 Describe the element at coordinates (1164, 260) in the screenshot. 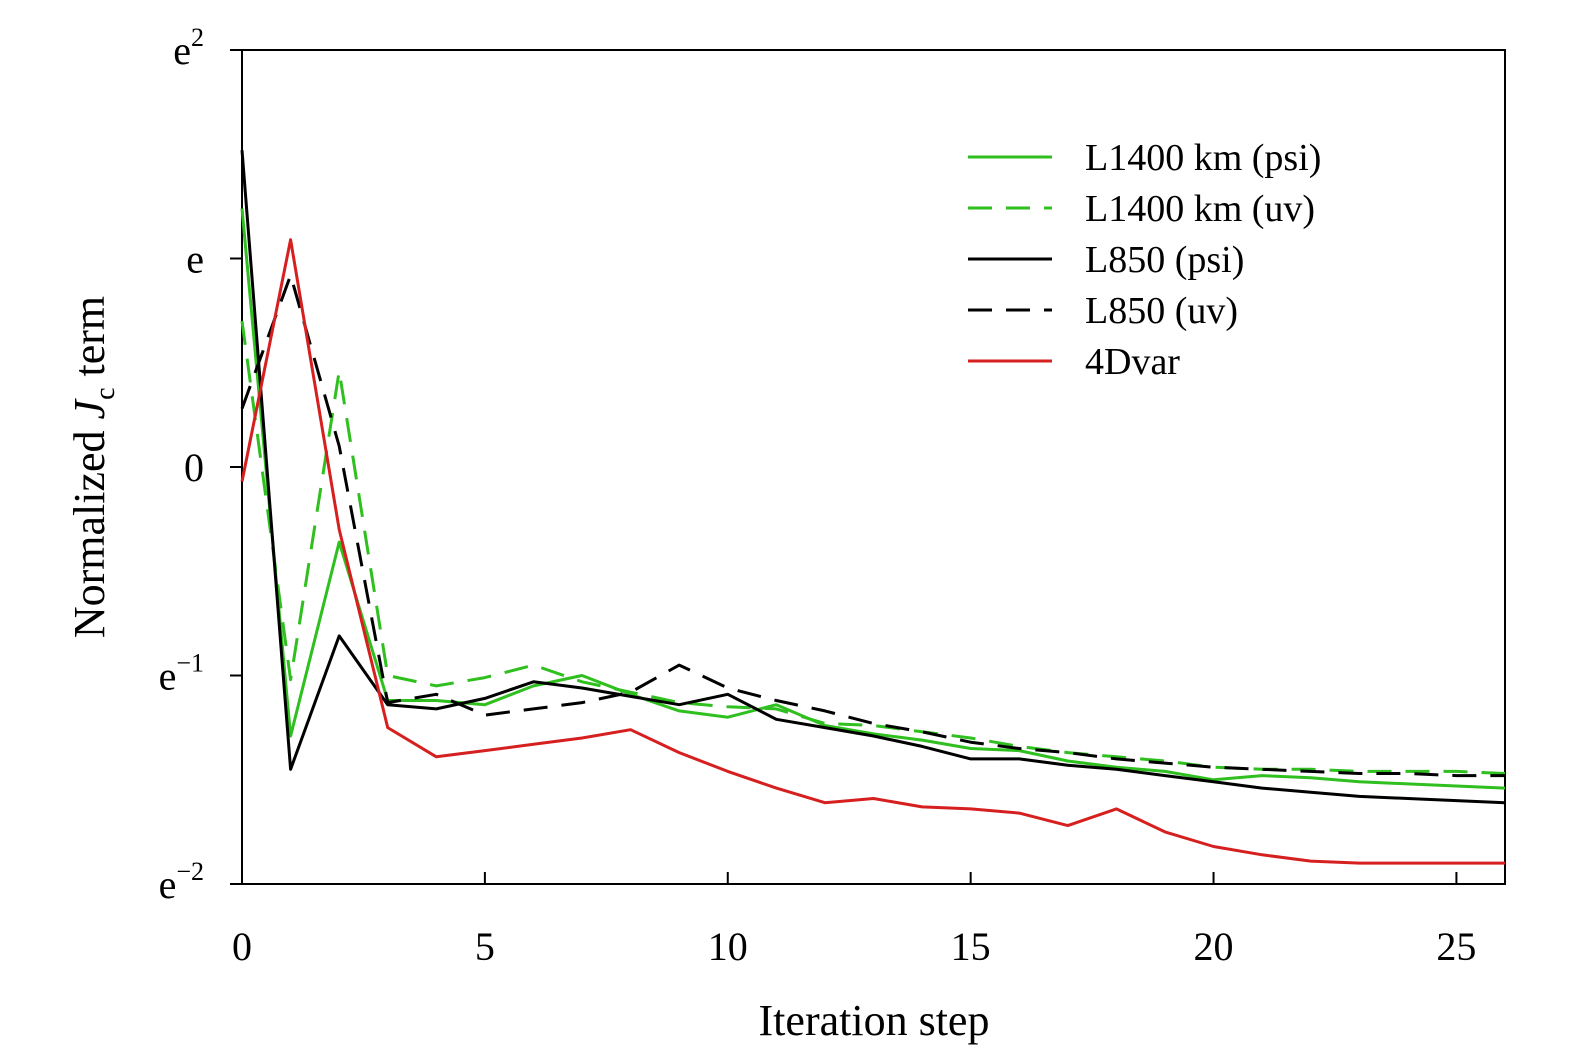

I see `legend-label-2: L850 (psi)` at that location.